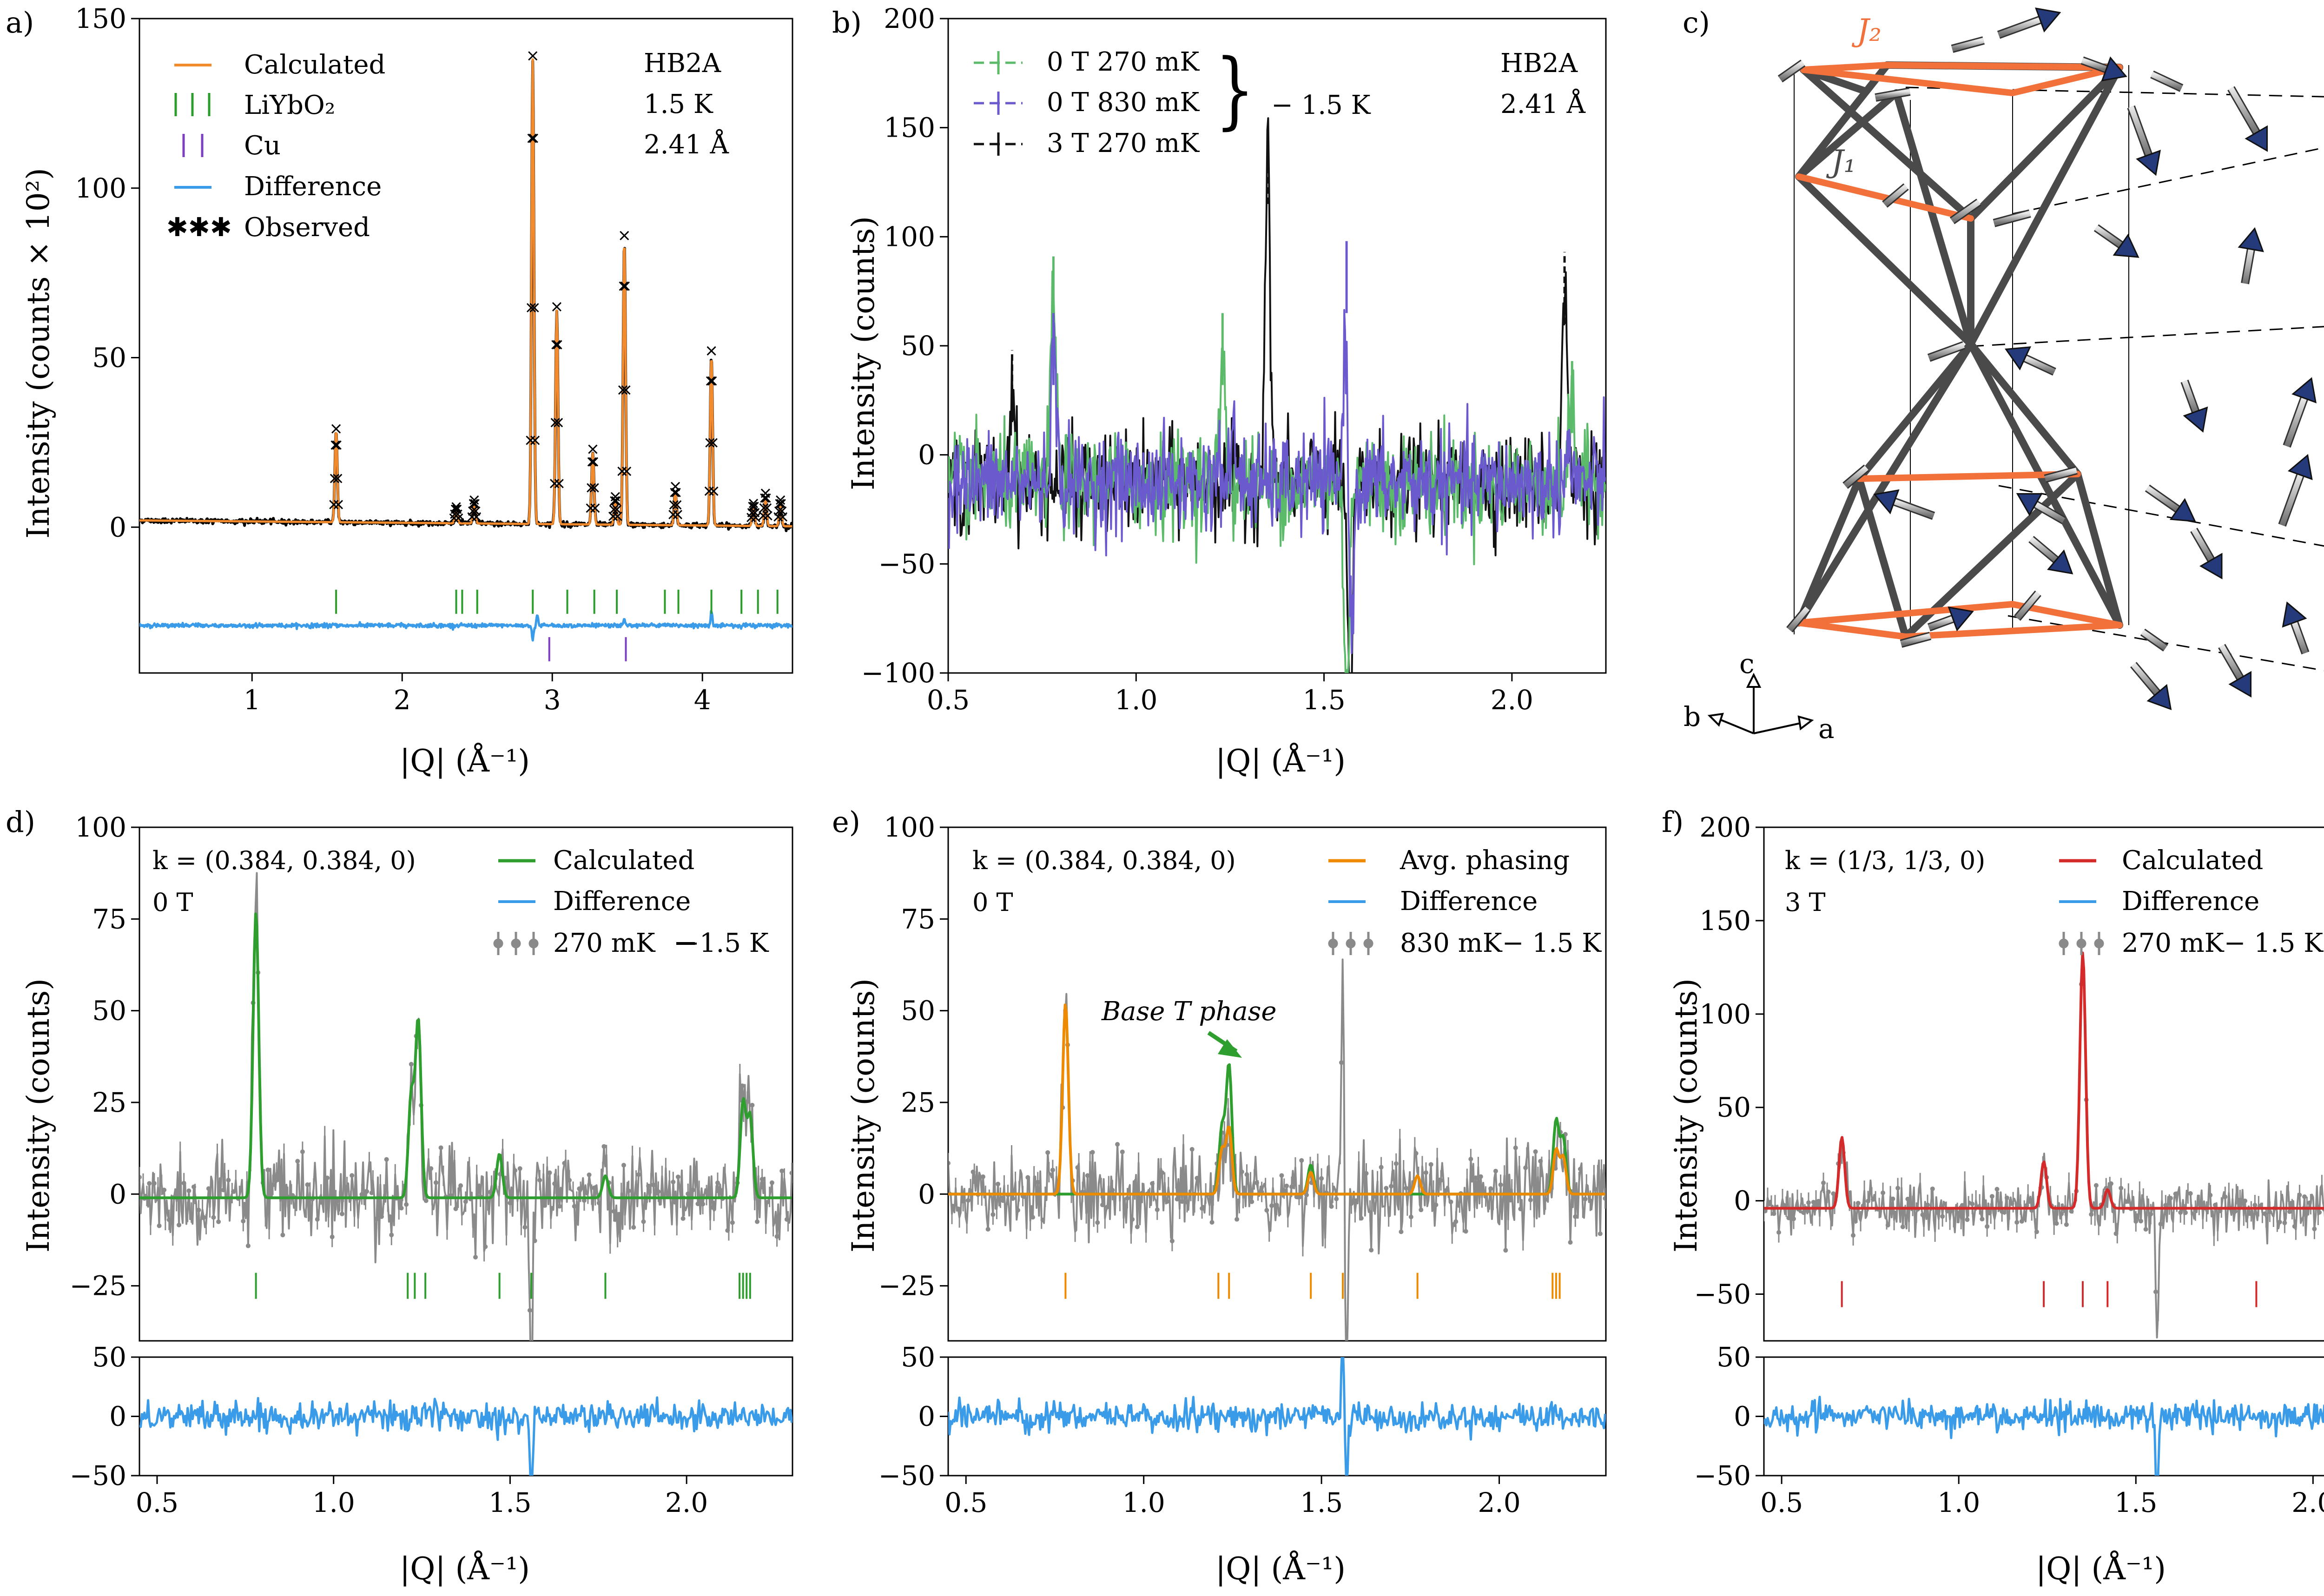 This screenshot has width=2324, height=1596. What do you see at coordinates (686, 145) in the screenshot?
I see `chart-a-annotation-3: 2.41 Å` at bounding box center [686, 145].